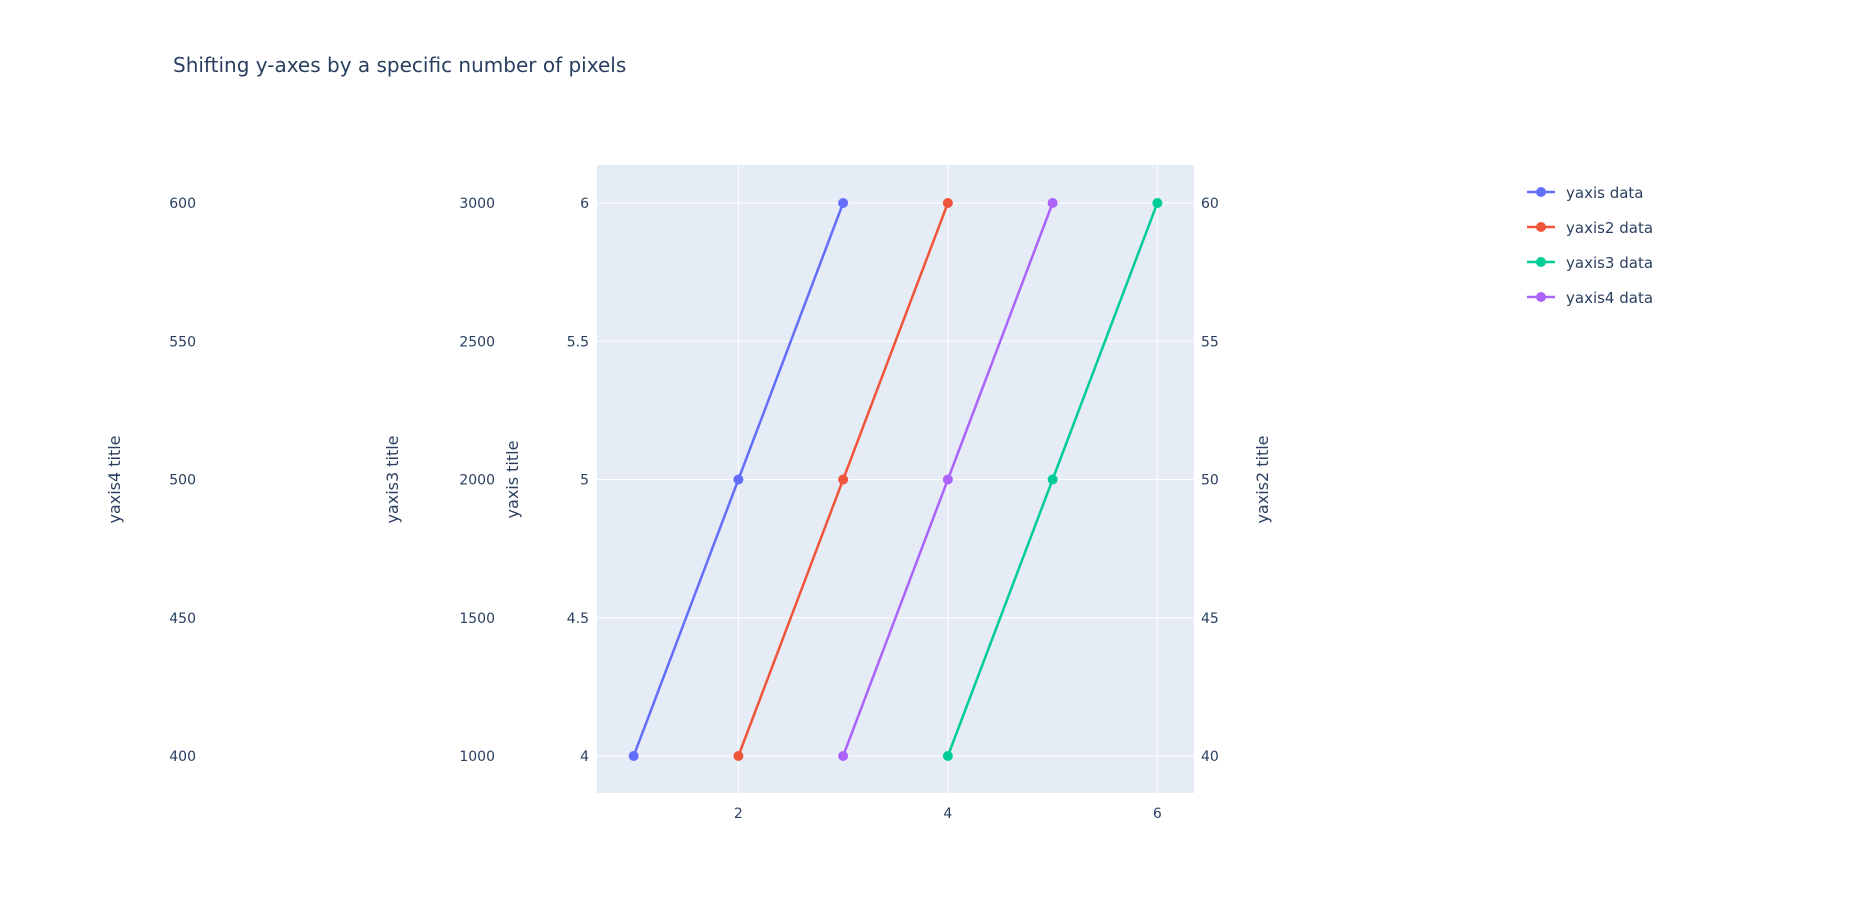  I want to click on x-tick-label: 4, so click(947, 814).